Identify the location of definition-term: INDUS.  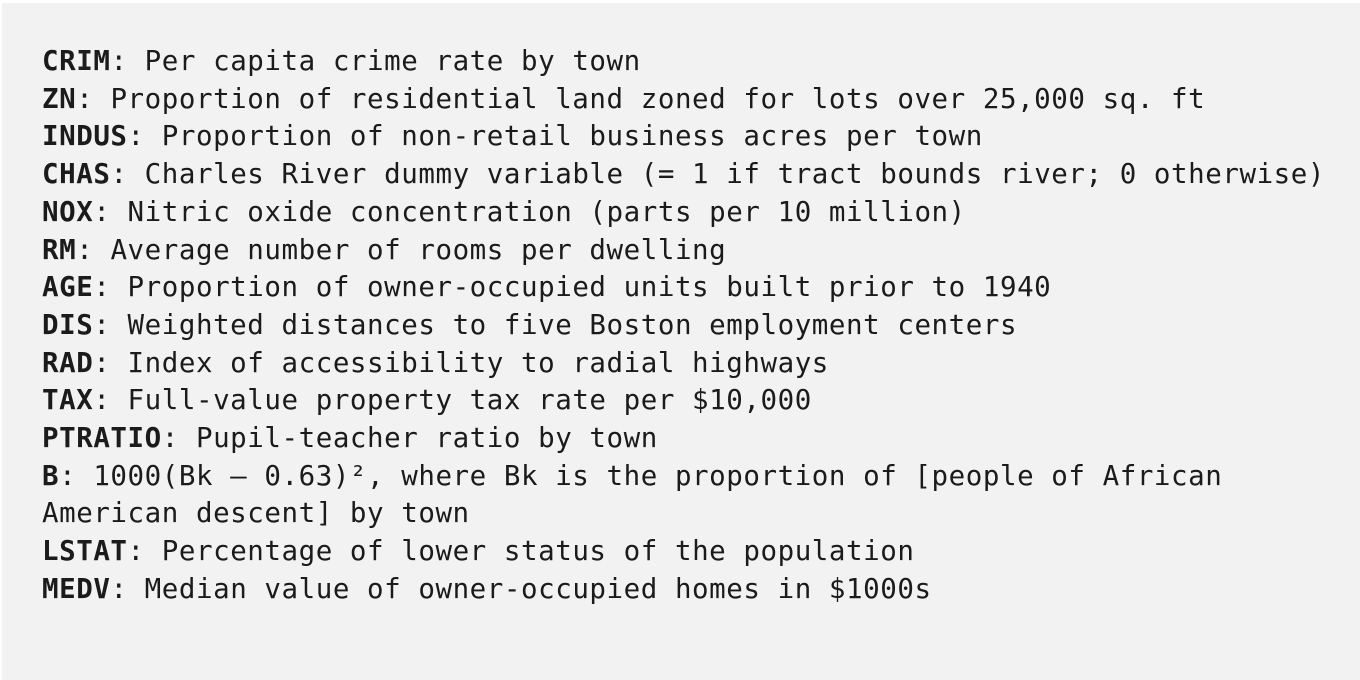
(85, 136).